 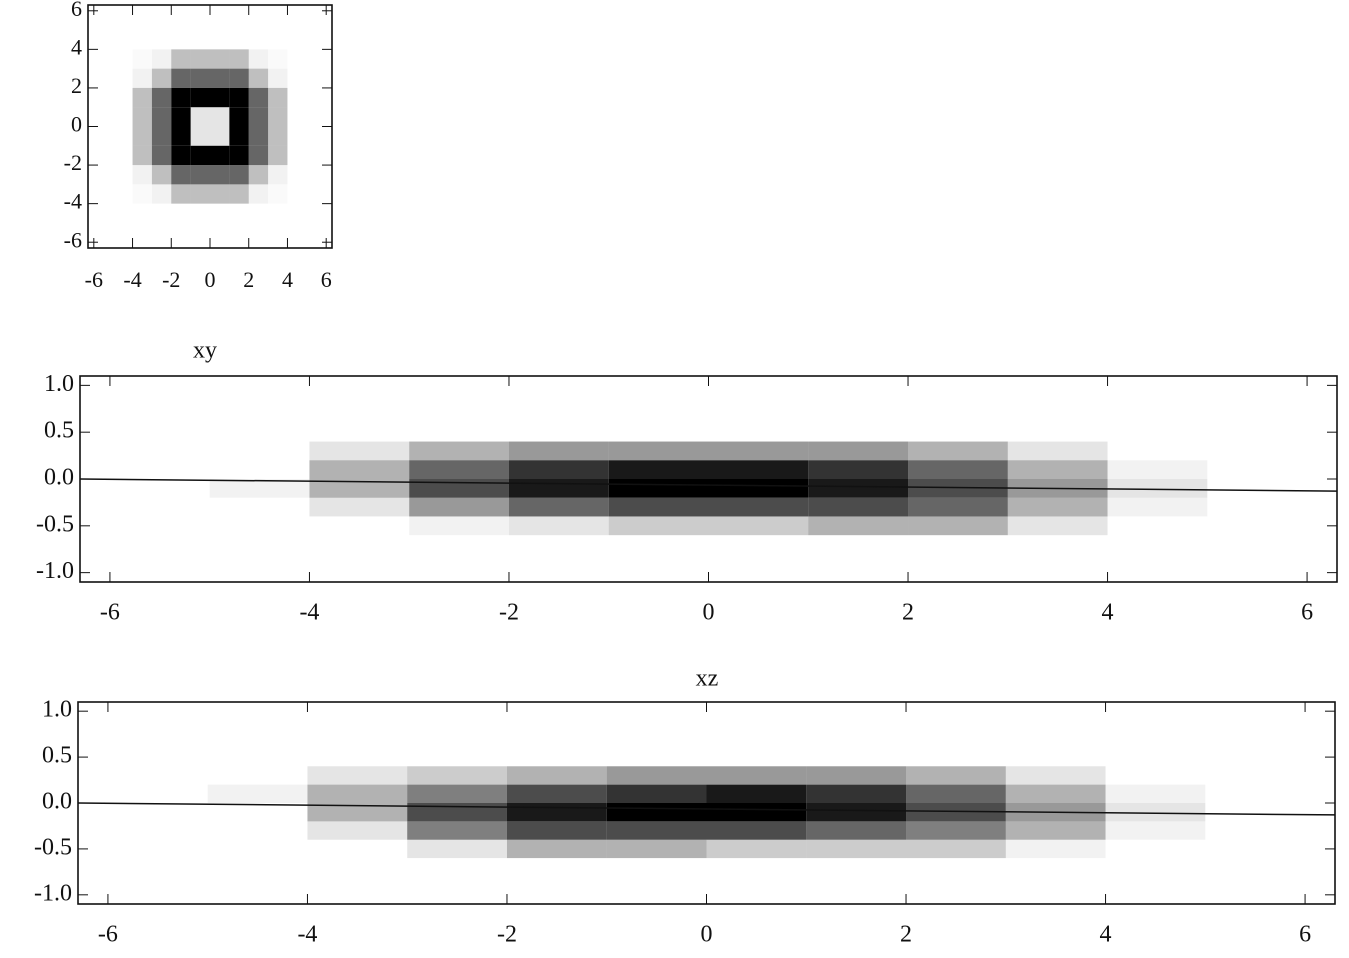 What do you see at coordinates (1307, 613) in the screenshot?
I see `x-tick-label: 6` at bounding box center [1307, 613].